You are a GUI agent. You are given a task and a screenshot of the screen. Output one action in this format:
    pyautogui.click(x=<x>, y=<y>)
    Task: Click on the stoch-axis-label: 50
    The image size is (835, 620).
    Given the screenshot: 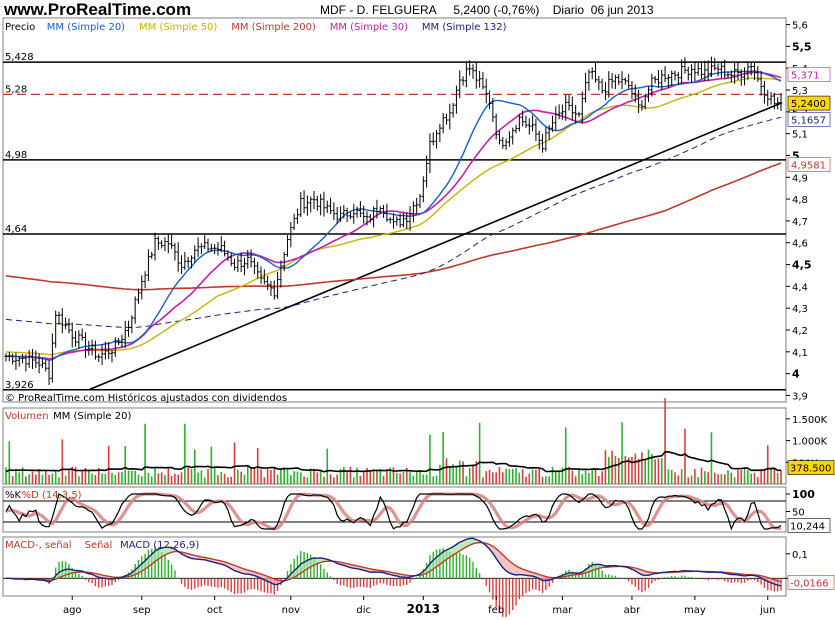 What is the action you would take?
    pyautogui.click(x=798, y=513)
    